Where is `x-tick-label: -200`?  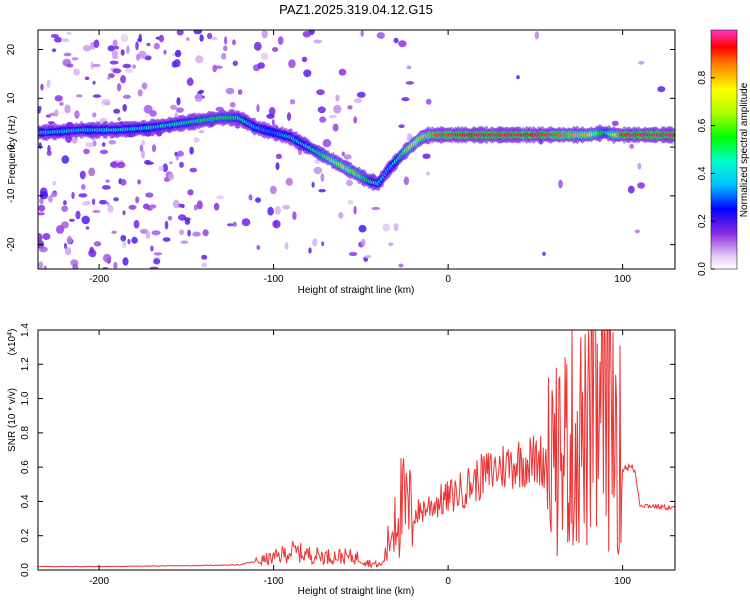 x-tick-label: -200 is located at coordinates (99, 581).